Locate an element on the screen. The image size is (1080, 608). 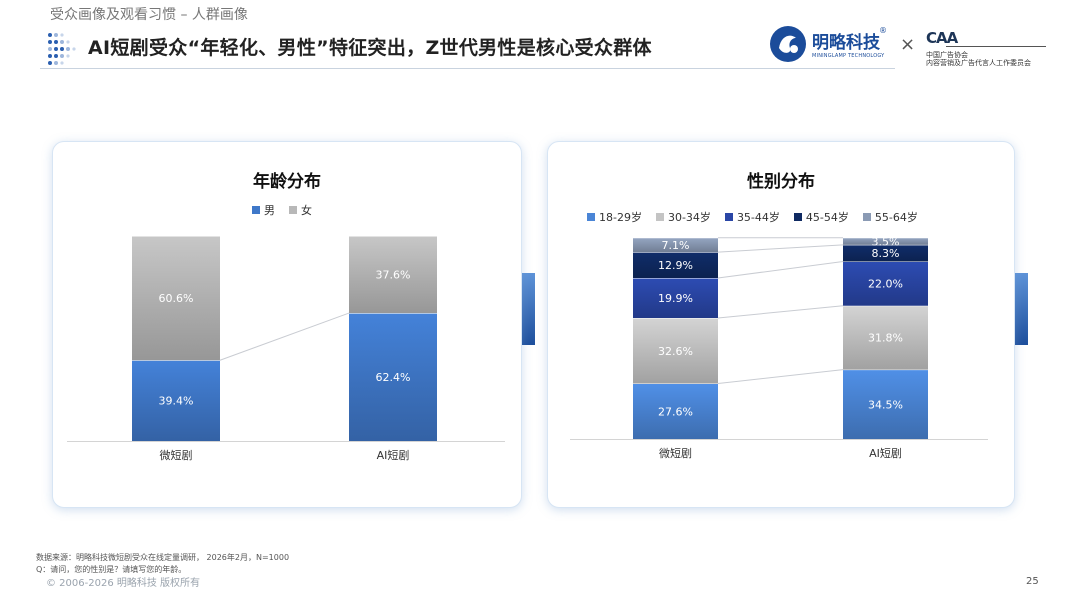
brand-mark-icon is located at coordinates (788, 44).